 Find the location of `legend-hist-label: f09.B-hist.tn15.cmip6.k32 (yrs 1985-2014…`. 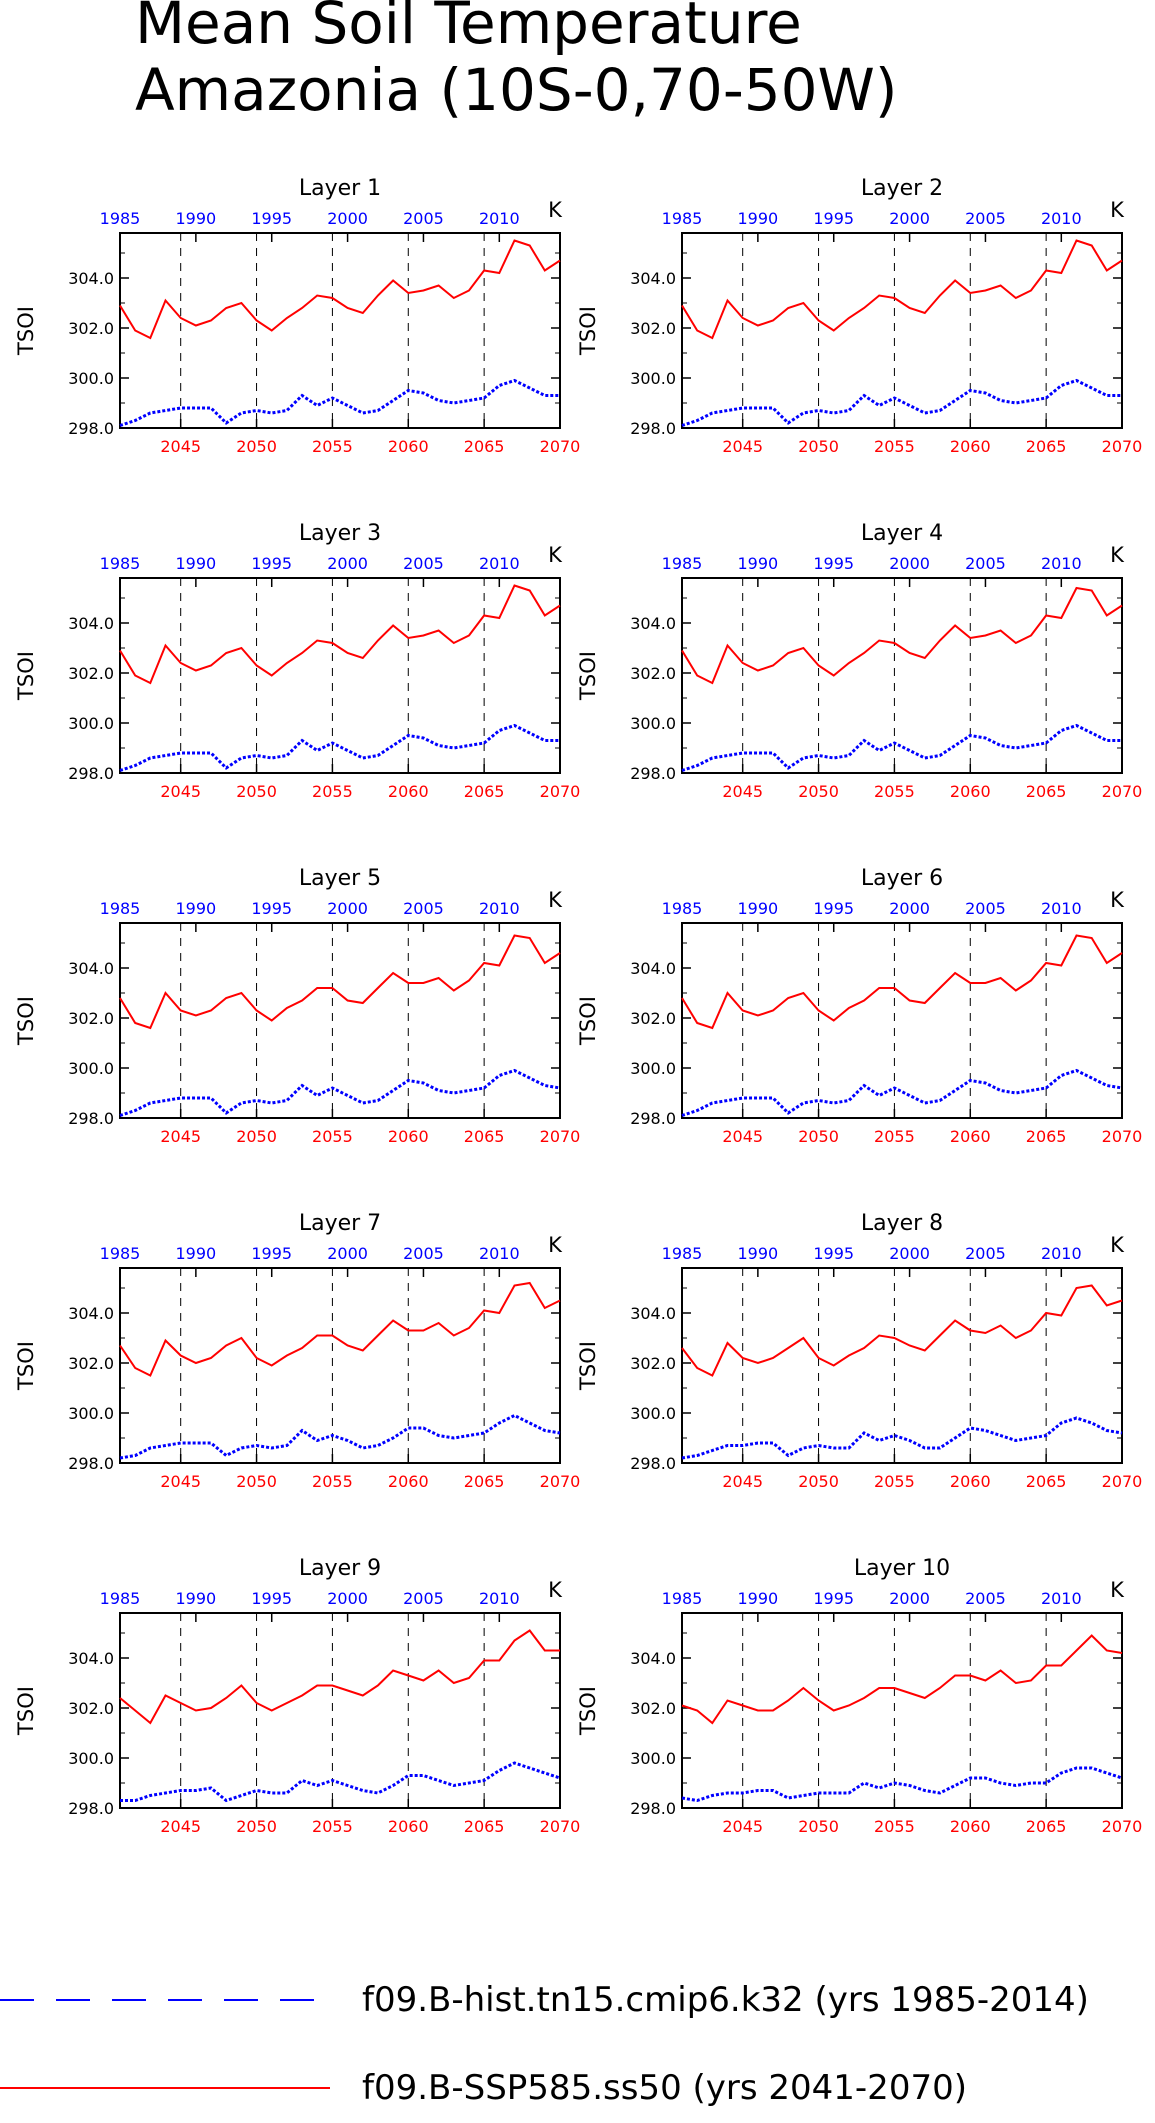

legend-hist-label: f09.B-hist.tn15.cmip6.k32 (yrs 1985-2014… is located at coordinates (725, 2000).